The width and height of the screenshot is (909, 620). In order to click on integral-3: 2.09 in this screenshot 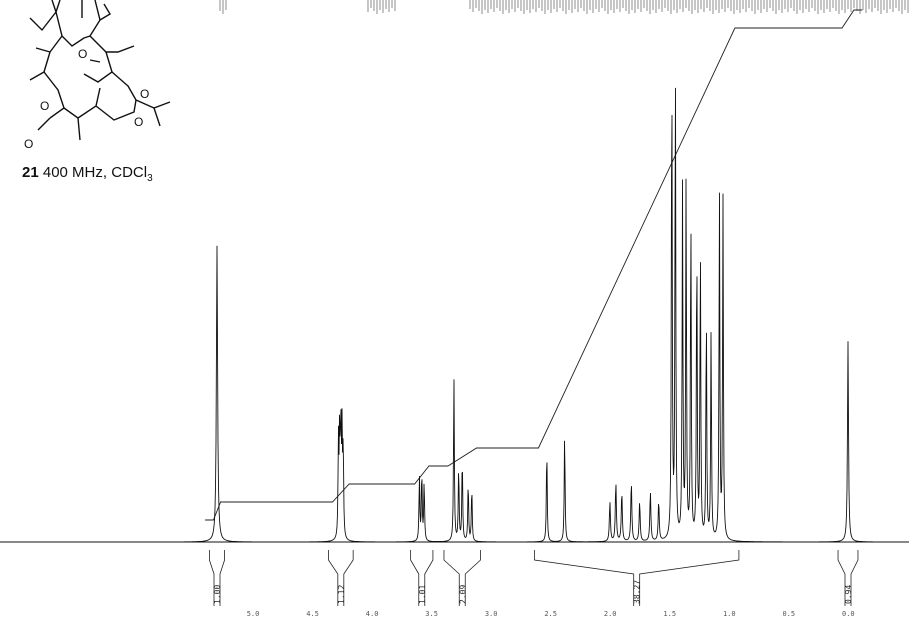, I will do `click(462, 578)`.